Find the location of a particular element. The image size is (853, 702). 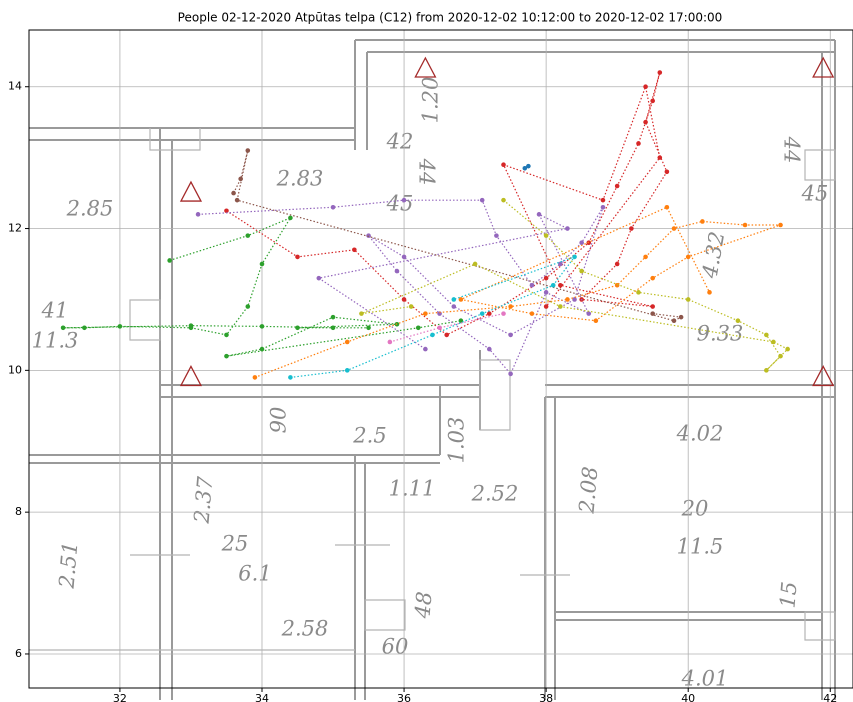

x-tick-label: 32 is located at coordinates (120, 697).